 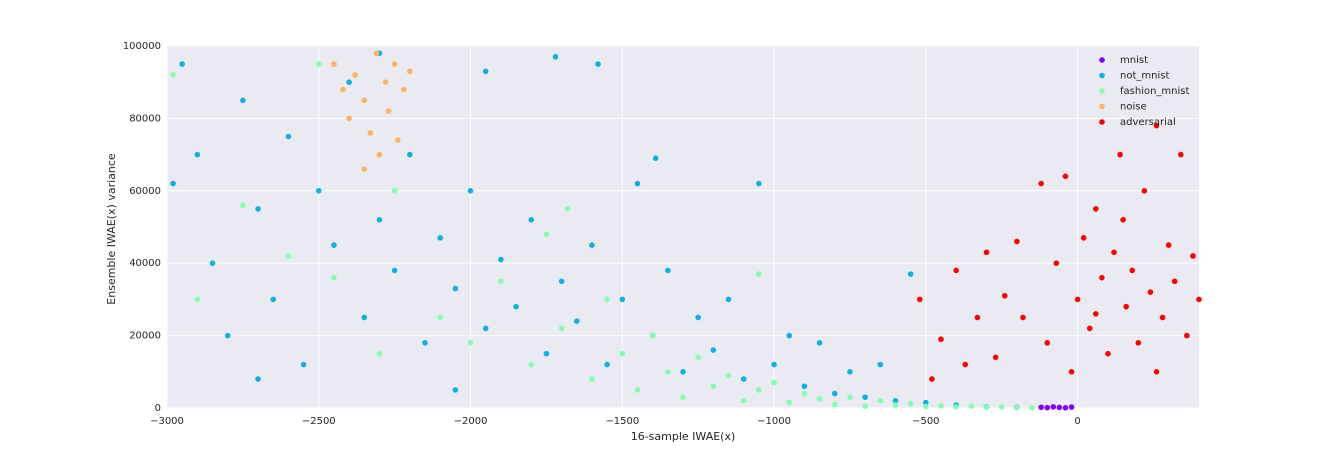 What do you see at coordinates (167, 421) in the screenshot?
I see `x-tick-label: −3000` at bounding box center [167, 421].